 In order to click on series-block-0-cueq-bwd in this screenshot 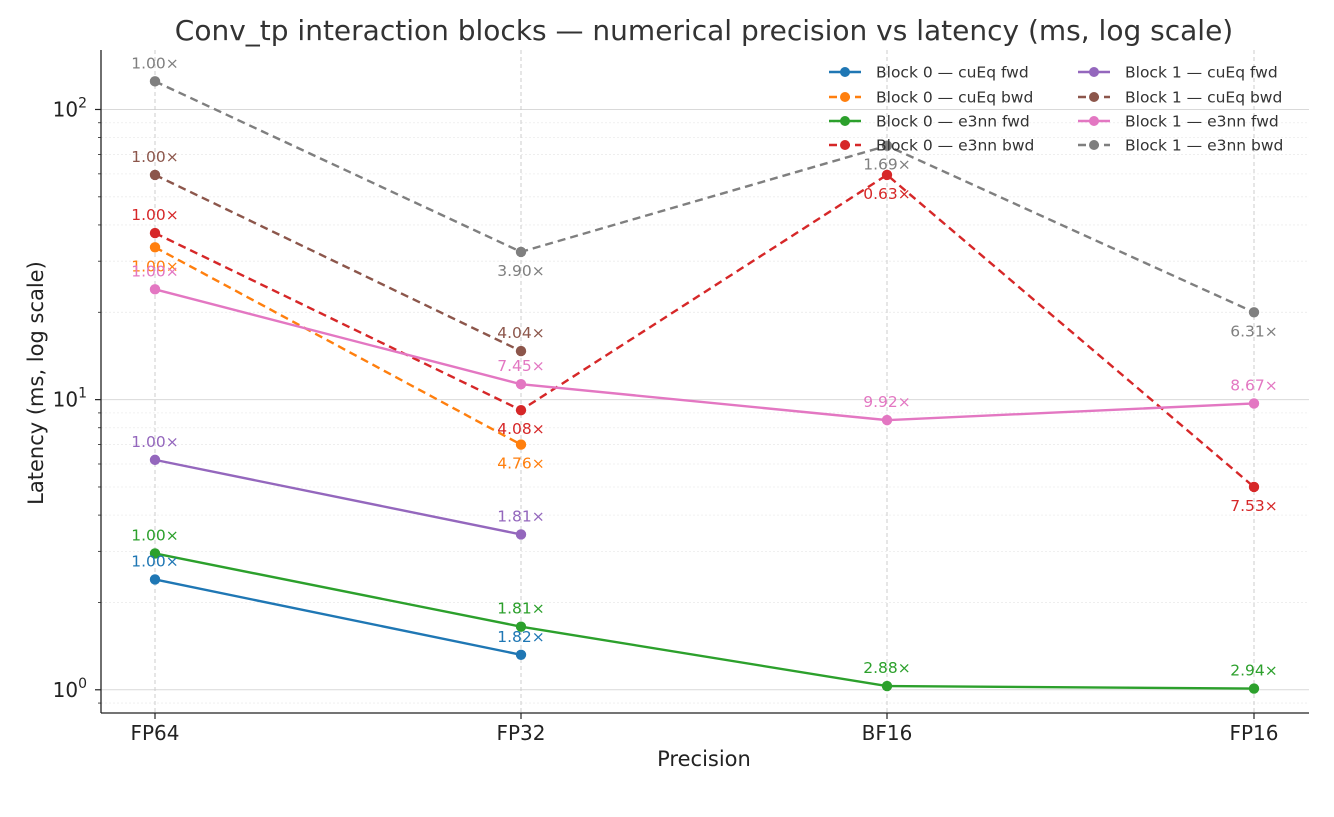, I will do `click(338, 346)`.